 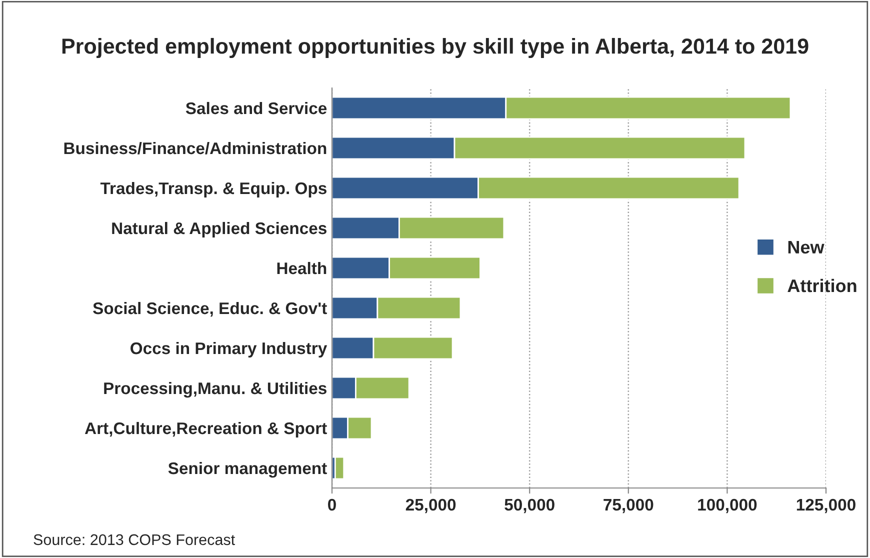 I want to click on legend-label: New, so click(x=806, y=247).